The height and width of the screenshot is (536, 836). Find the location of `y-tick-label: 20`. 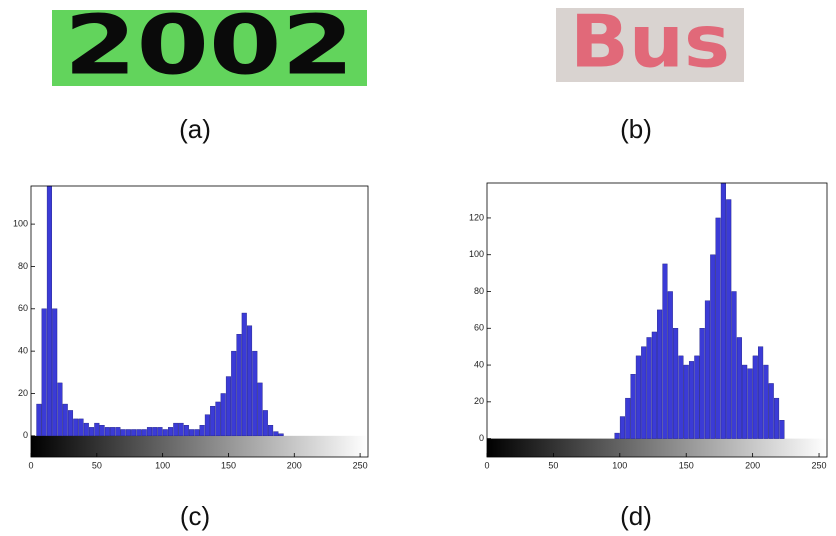

y-tick-label: 20 is located at coordinates (23, 393).